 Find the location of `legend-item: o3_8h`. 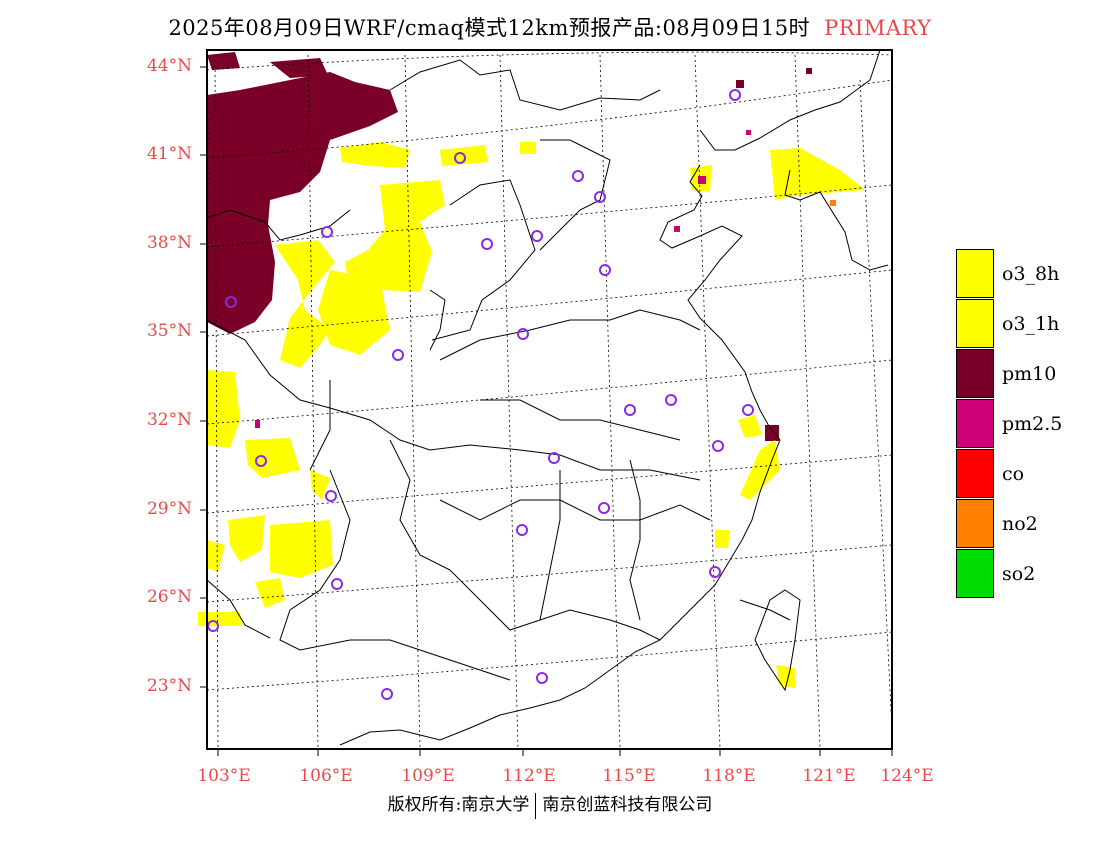

legend-item: o3_8h is located at coordinates (1026, 274).